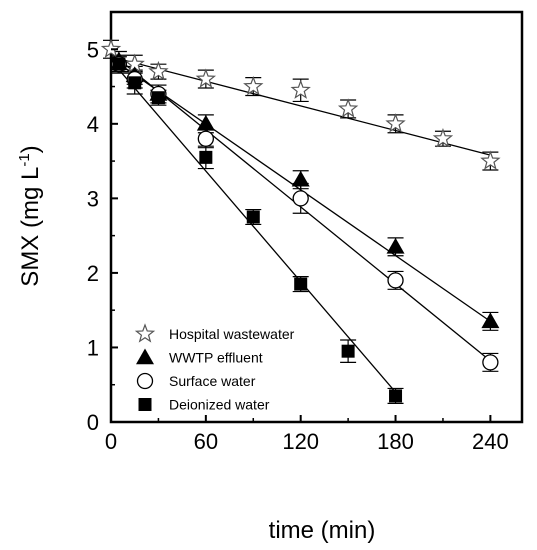  I want to click on y-axis-title-superscript: -1, so click(24, 159).